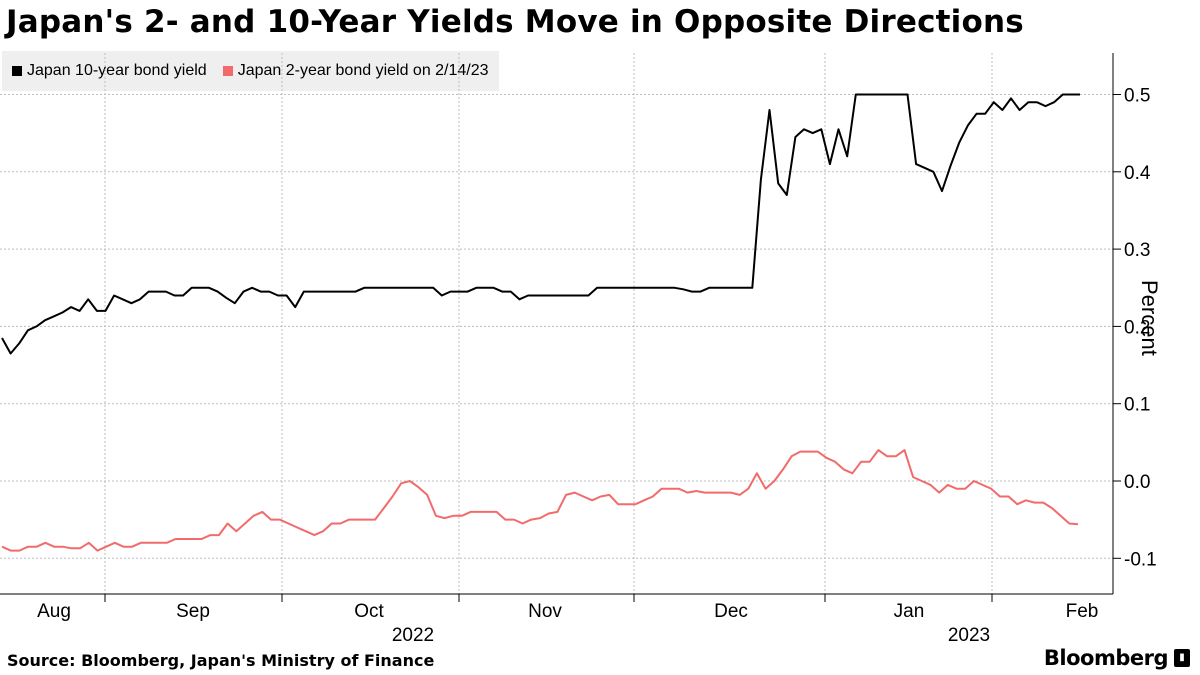 This screenshot has height=675, width=1200. What do you see at coordinates (540, 500) in the screenshot?
I see `series-line-2y` at bounding box center [540, 500].